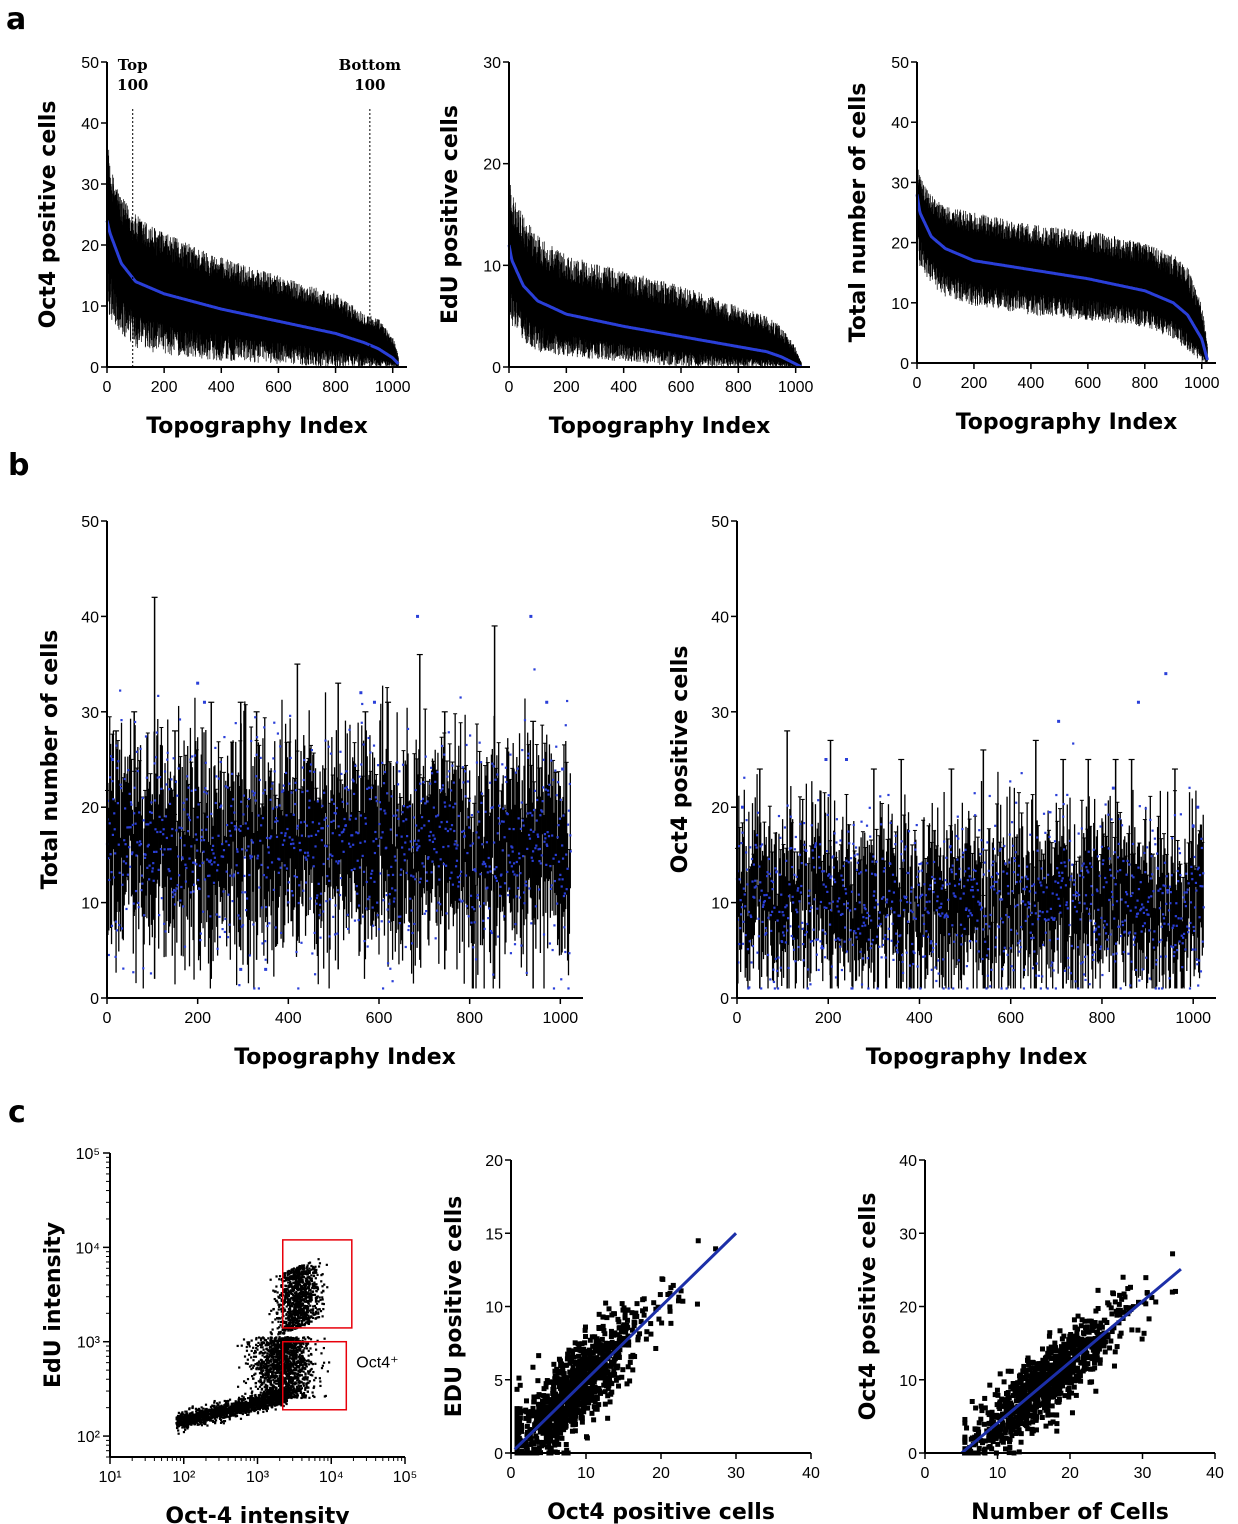  I want to click on y-tick-label: 30, so click(90, 713).